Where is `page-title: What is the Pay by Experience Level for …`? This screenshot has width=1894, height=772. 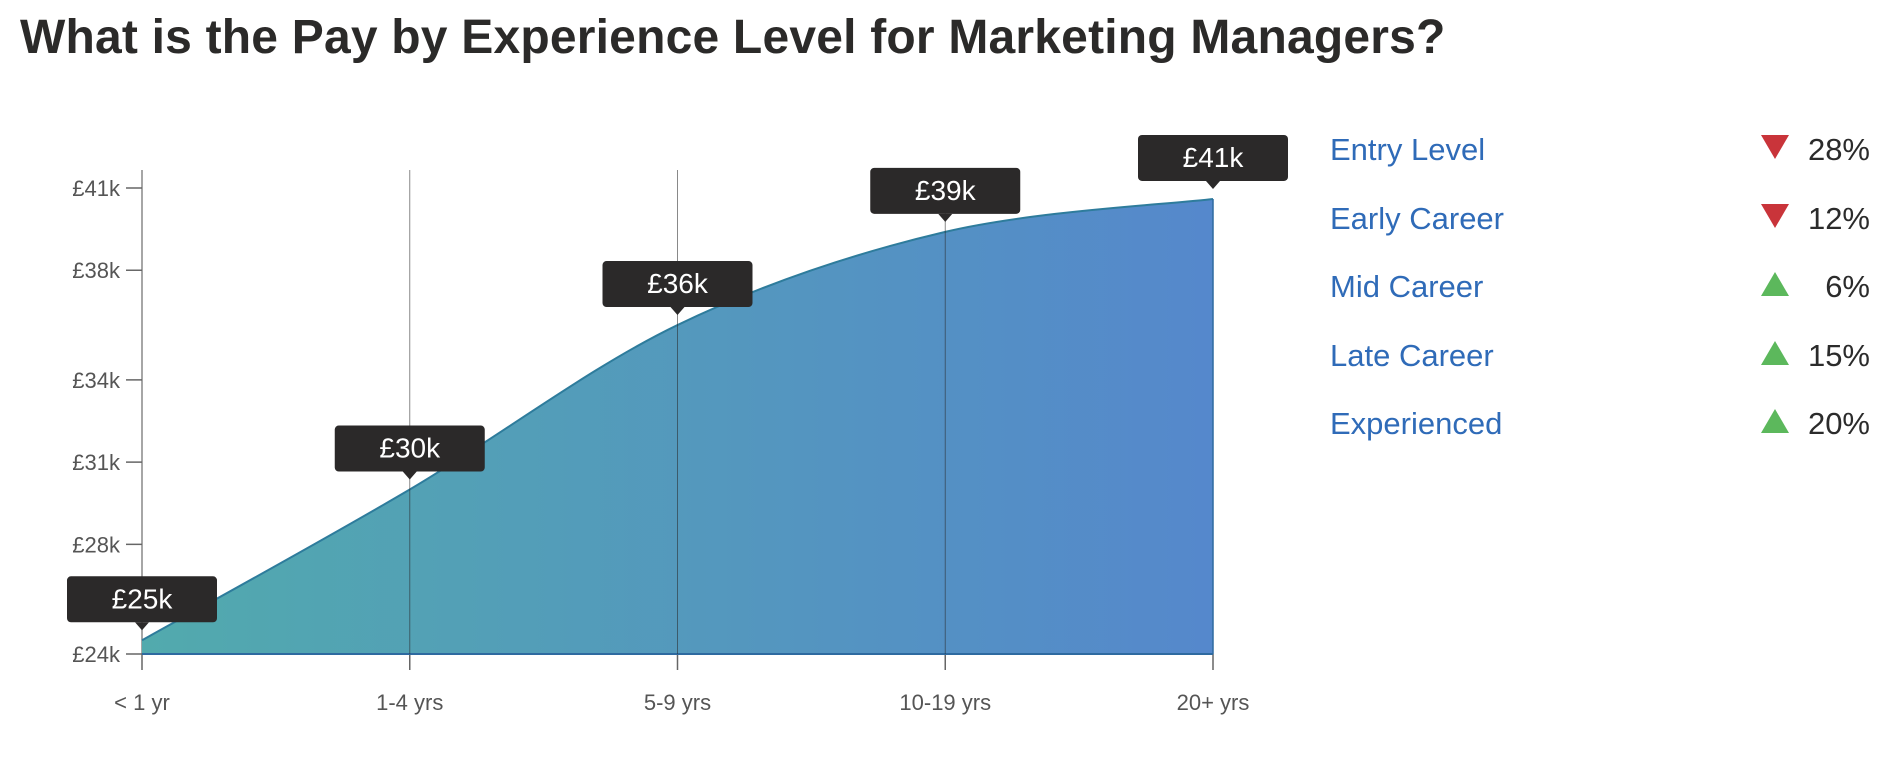
page-title: What is the Pay by Experience Level for … is located at coordinates (733, 37).